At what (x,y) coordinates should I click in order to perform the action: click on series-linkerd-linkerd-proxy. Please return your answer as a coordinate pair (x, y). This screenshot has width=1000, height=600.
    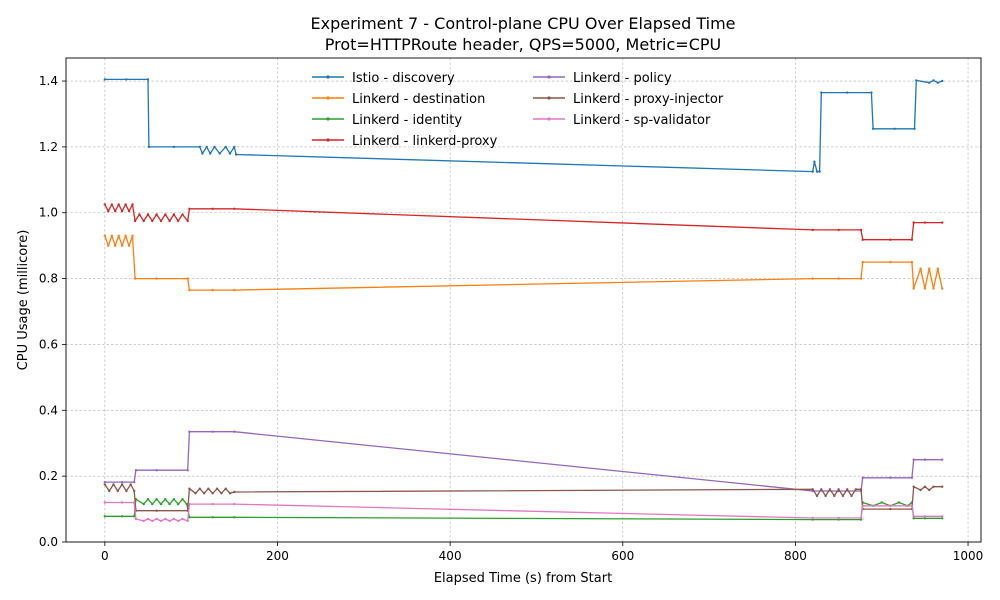
    Looking at the image, I should click on (523, 222).